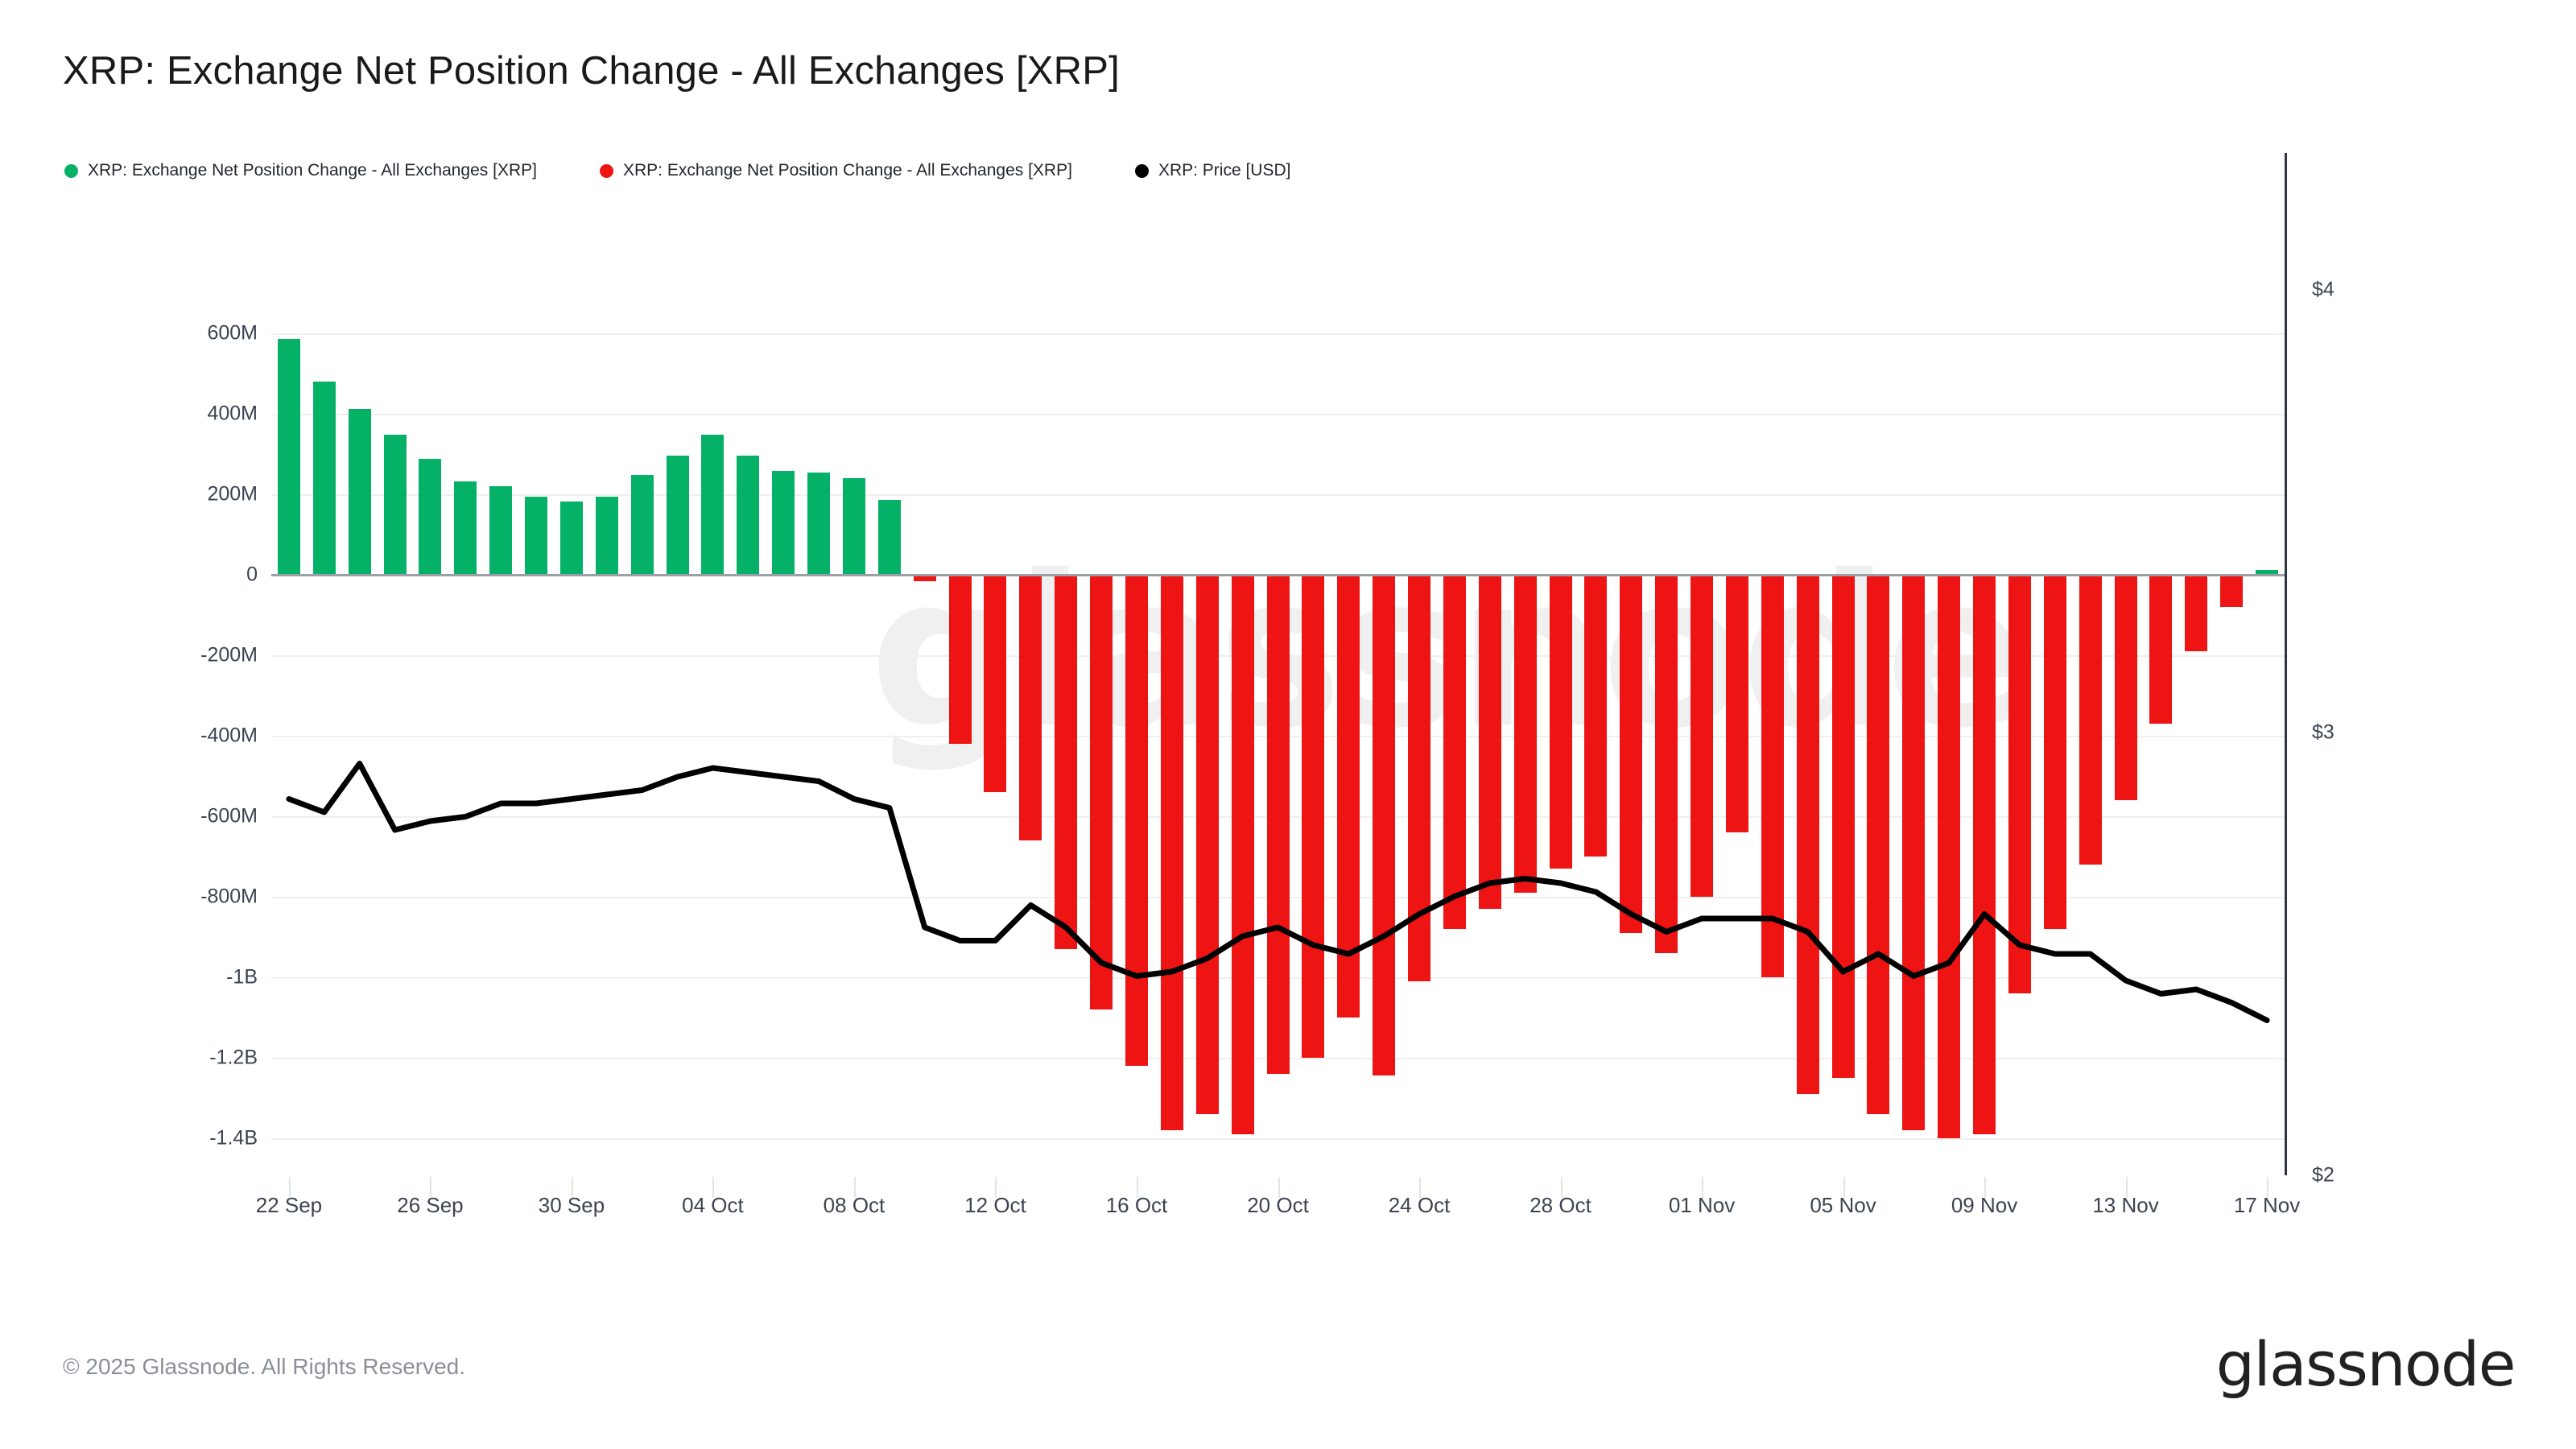 Image resolution: width=2576 pixels, height=1449 pixels. Describe the element at coordinates (1278, 575) in the screenshot. I see `zero-axis-line` at that location.